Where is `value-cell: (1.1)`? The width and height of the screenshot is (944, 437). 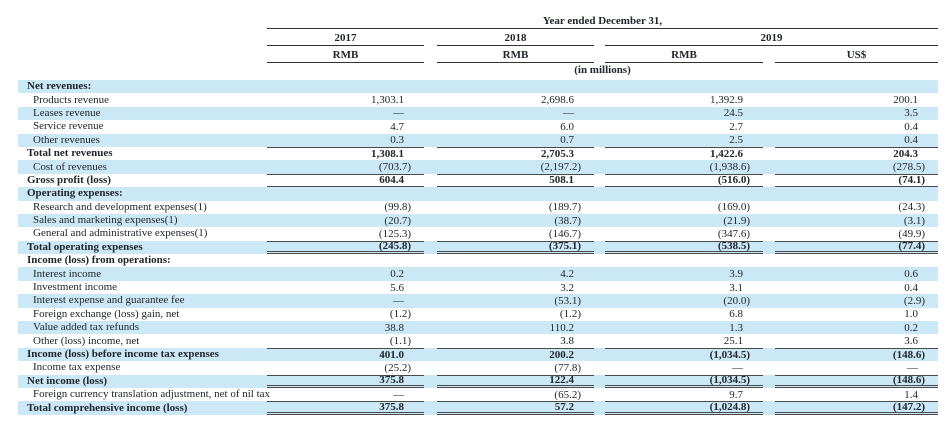 value-cell: (1.1) is located at coordinates (400, 341).